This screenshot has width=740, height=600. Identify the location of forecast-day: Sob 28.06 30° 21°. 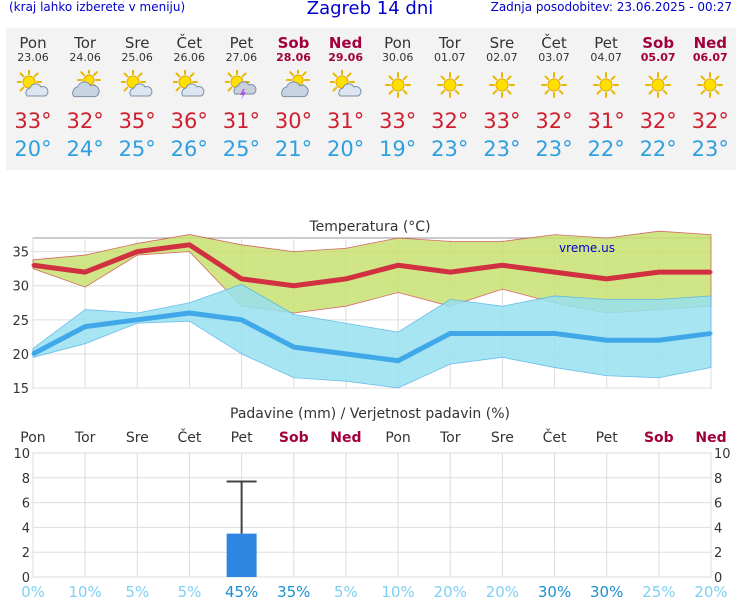
(294, 94).